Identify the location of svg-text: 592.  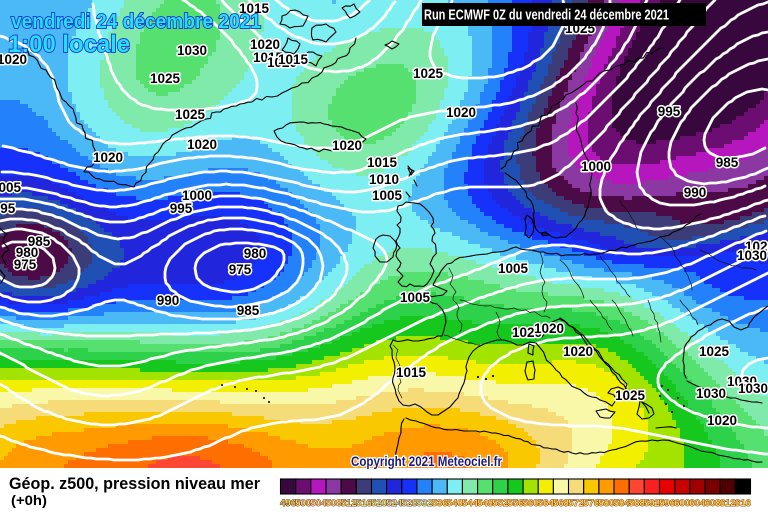
(652, 503).